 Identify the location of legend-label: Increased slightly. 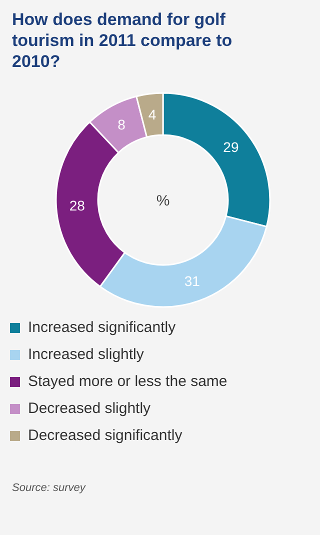
(86, 354).